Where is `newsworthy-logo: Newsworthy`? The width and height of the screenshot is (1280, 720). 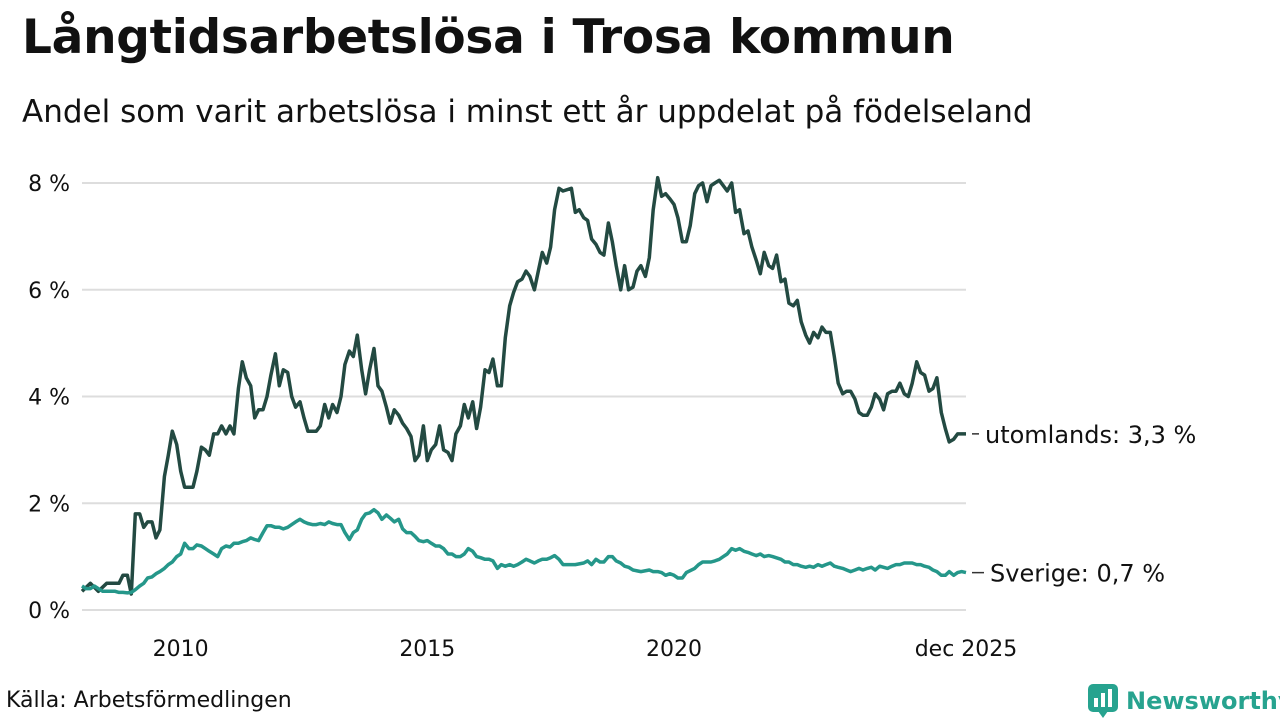 newsworthy-logo: Newsworthy is located at coordinates (1184, 701).